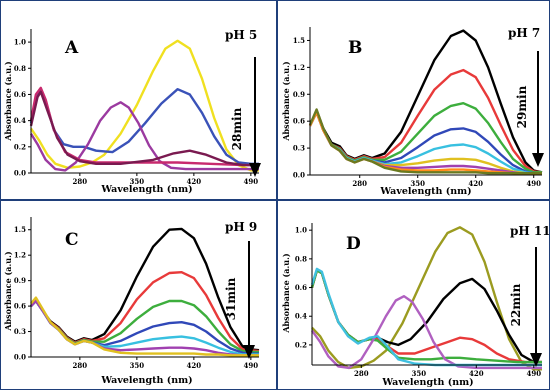 This screenshot has width=550, height=390. I want to click on ph-label: pH 9, so click(241, 227).